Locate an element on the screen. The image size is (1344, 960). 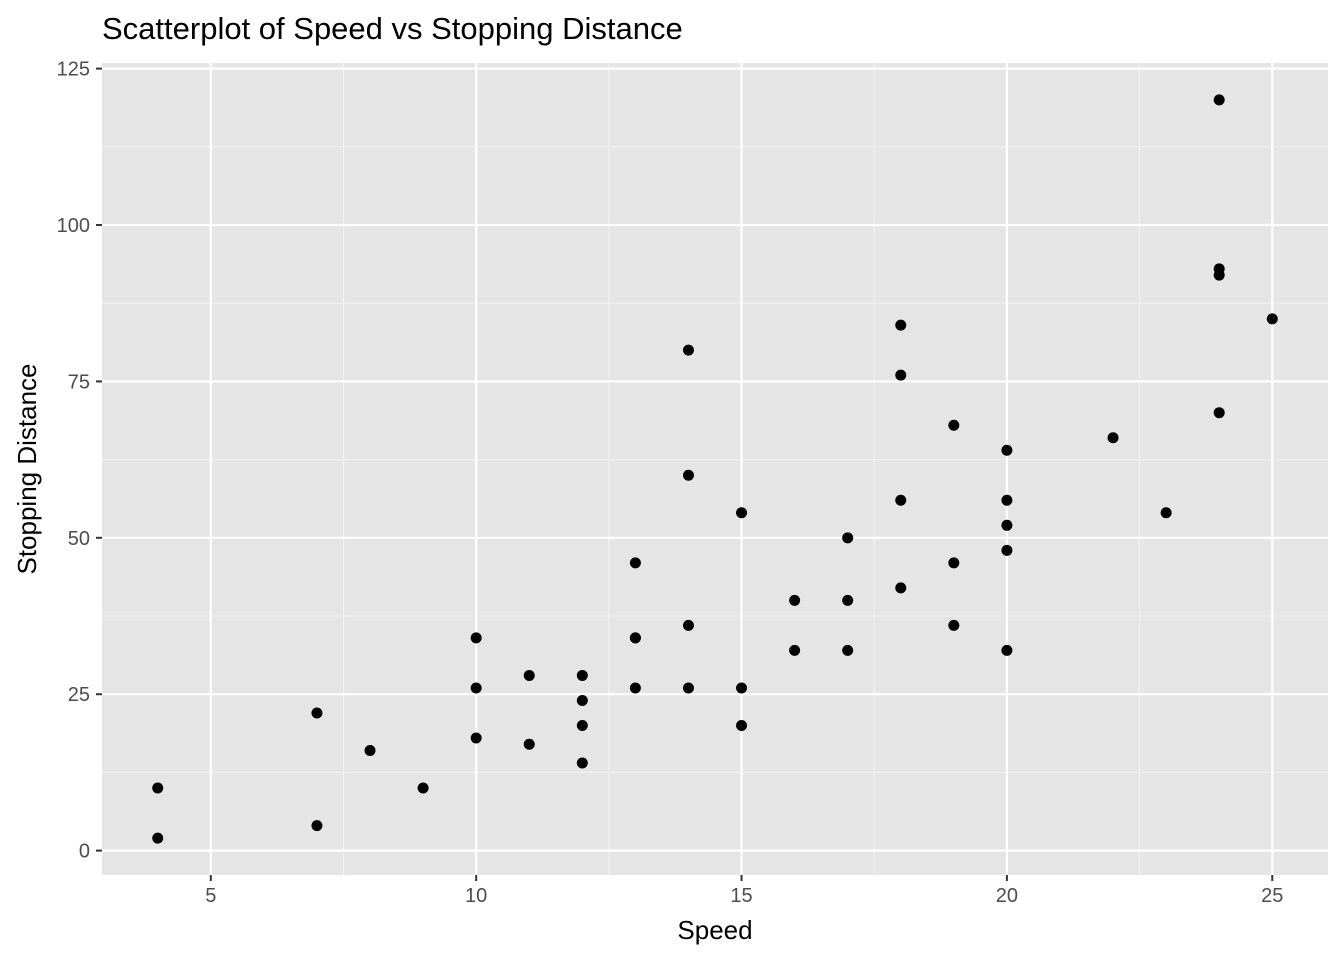
y-tick-label: 50 is located at coordinates (79, 539).